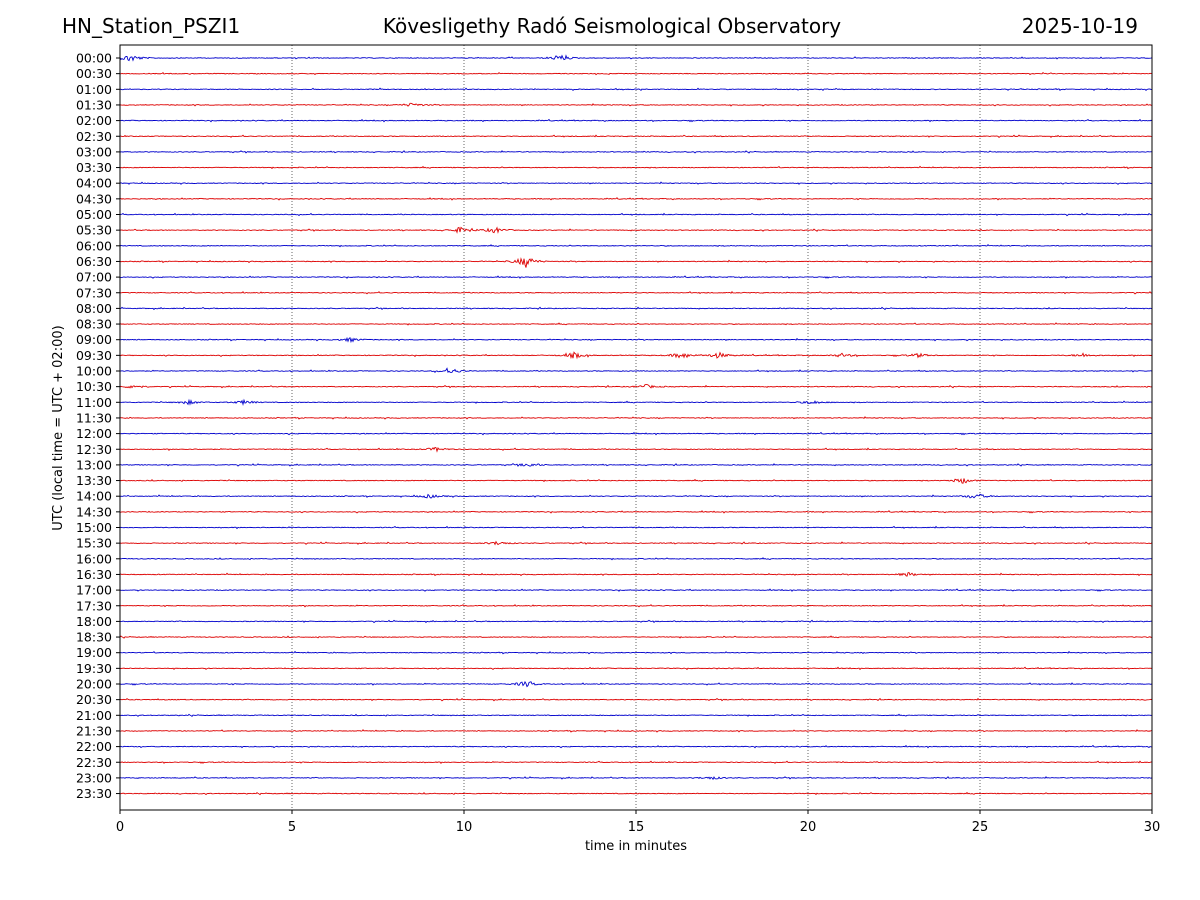  What do you see at coordinates (94, 386) in the screenshot?
I see `y-tick-label: 10:30` at bounding box center [94, 386].